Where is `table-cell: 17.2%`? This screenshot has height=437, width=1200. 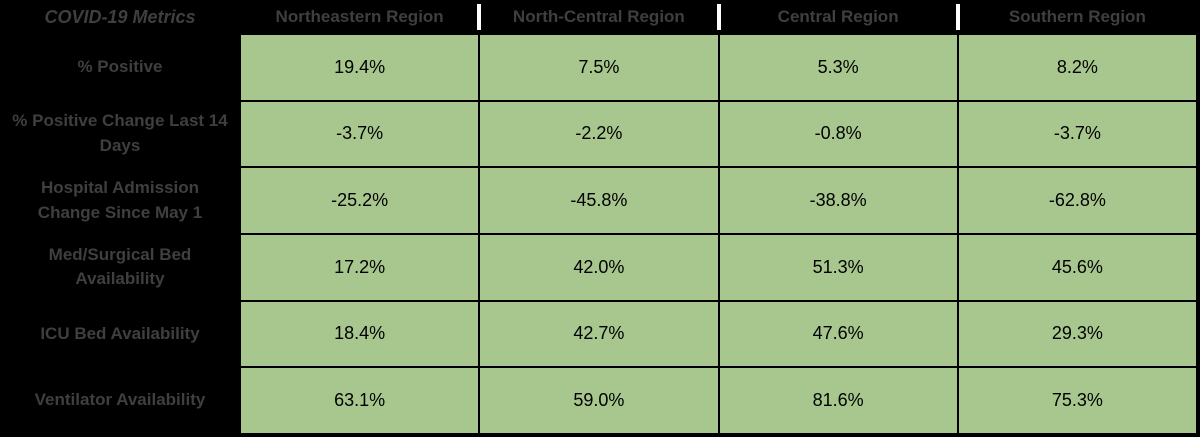
table-cell: 17.2% is located at coordinates (360, 267).